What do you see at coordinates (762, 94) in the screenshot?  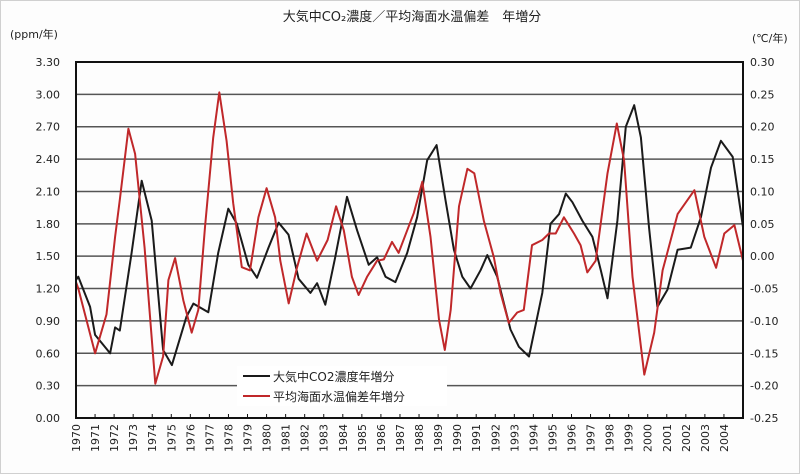 I see `y-right-tick-label: 0.25` at bounding box center [762, 94].